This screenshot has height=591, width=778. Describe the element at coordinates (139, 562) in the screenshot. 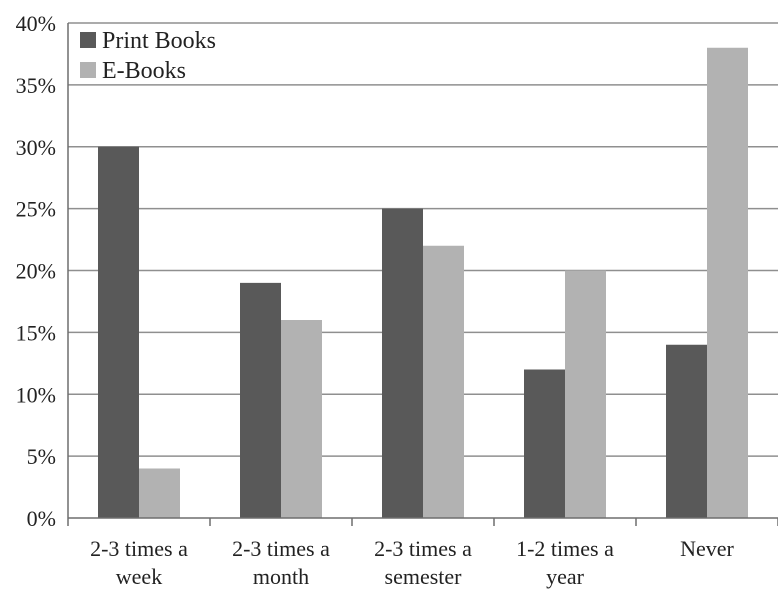

I see `x-category-label: 2-3 times a week` at that location.